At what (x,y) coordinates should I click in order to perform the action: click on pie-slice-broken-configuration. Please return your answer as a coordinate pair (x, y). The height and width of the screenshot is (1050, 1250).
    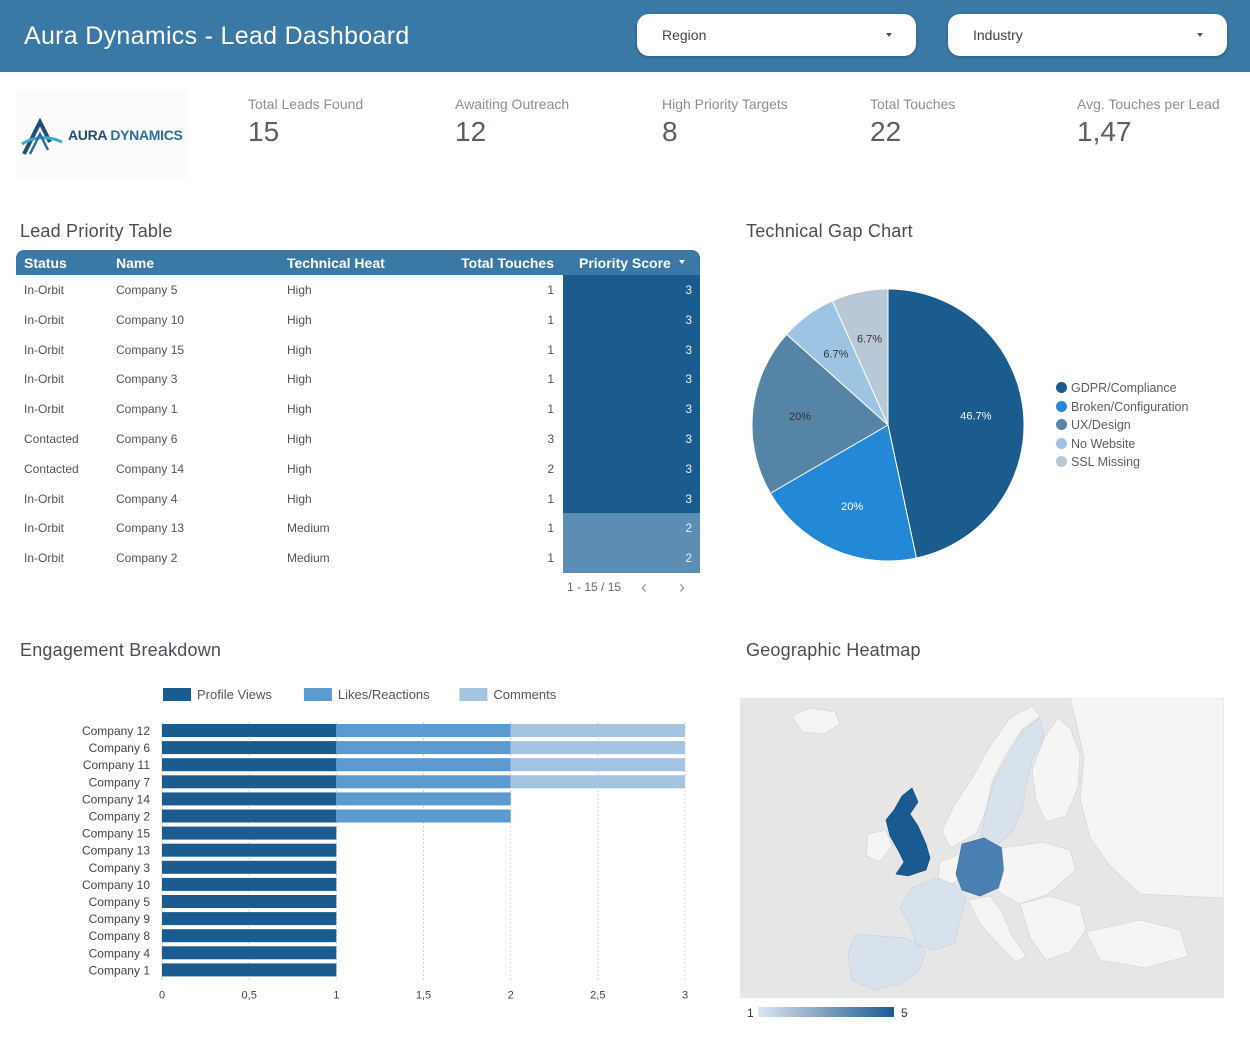
    Looking at the image, I should click on (843, 493).